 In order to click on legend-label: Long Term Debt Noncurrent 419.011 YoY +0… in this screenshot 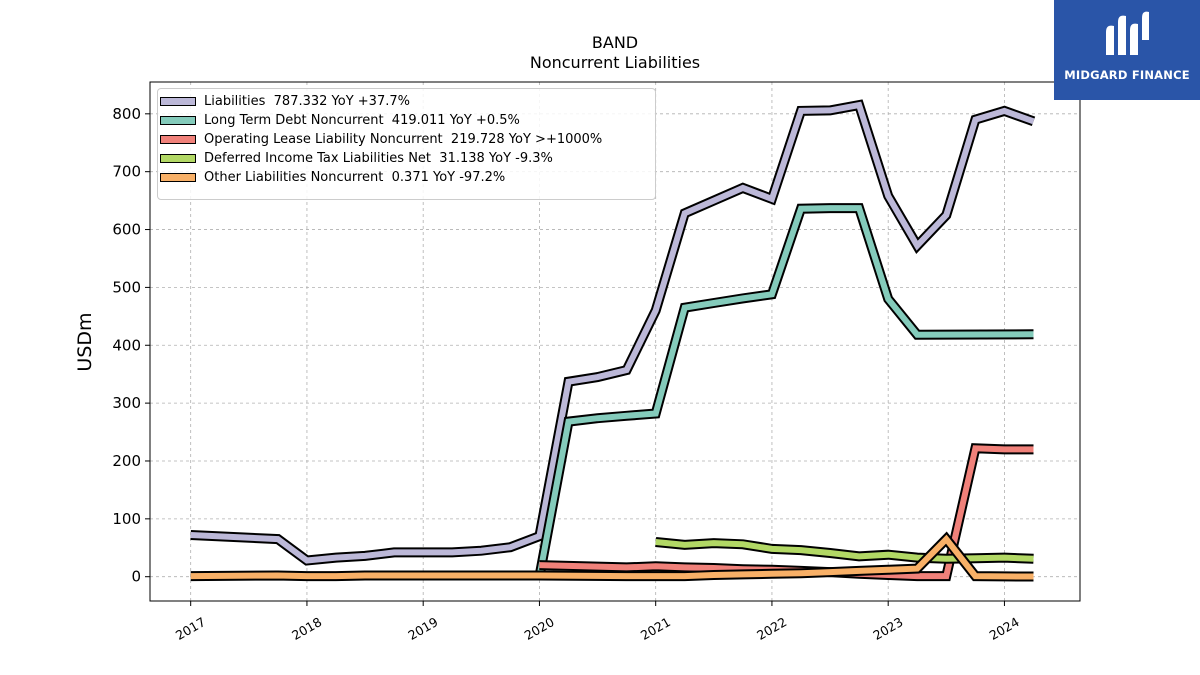, I will do `click(362, 120)`.